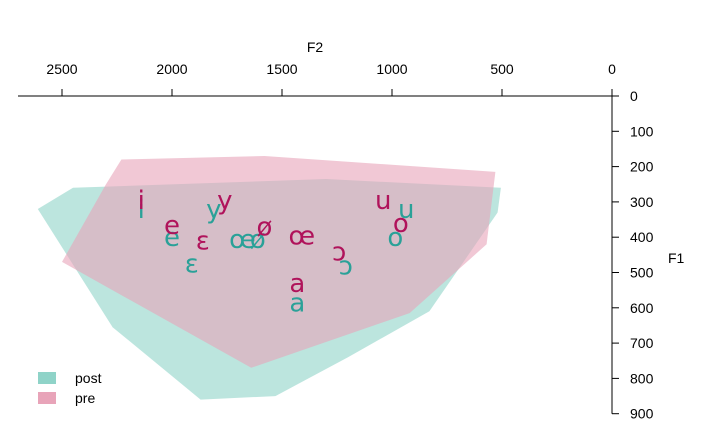  I want to click on post-vowel-point: œ, so click(242, 240).